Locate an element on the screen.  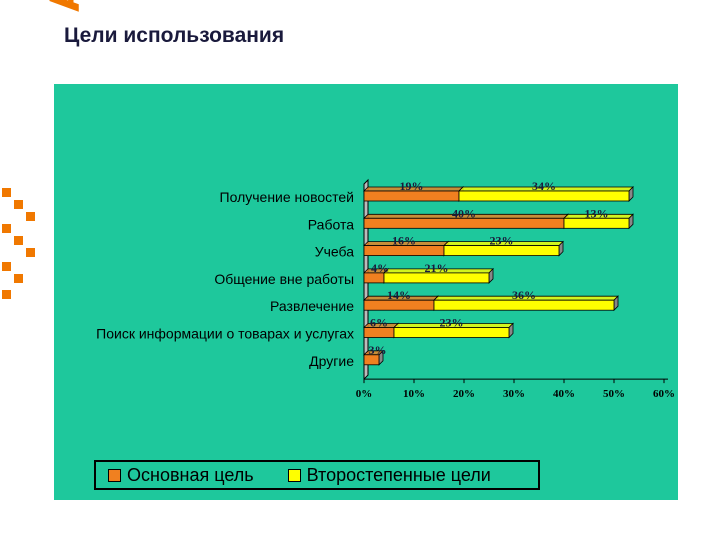
legend-swatch-secondary is located at coordinates (294, 475).